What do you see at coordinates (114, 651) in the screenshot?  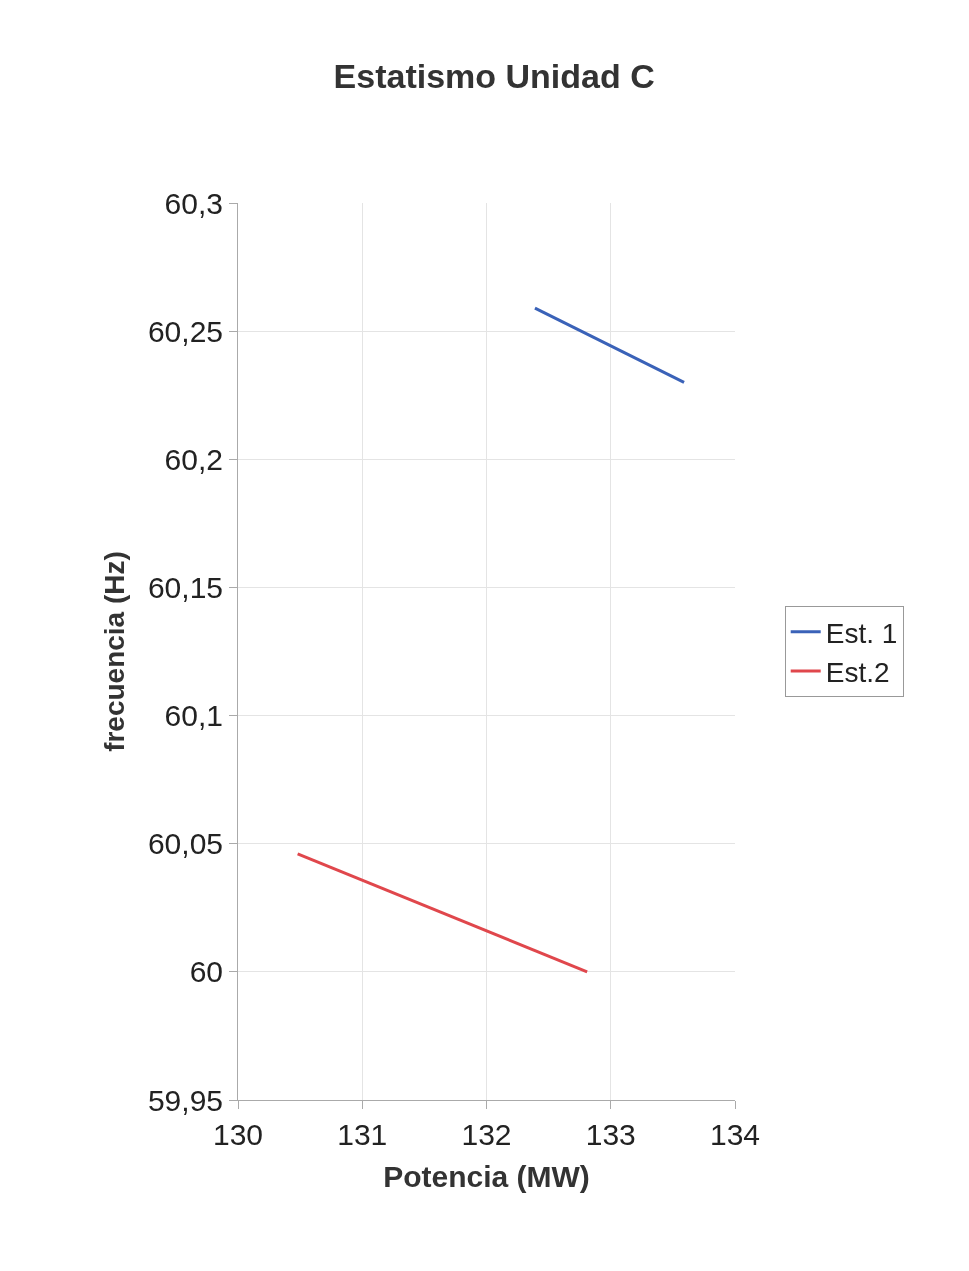 I see `y-axis-title: frecuencia (Hz)` at bounding box center [114, 651].